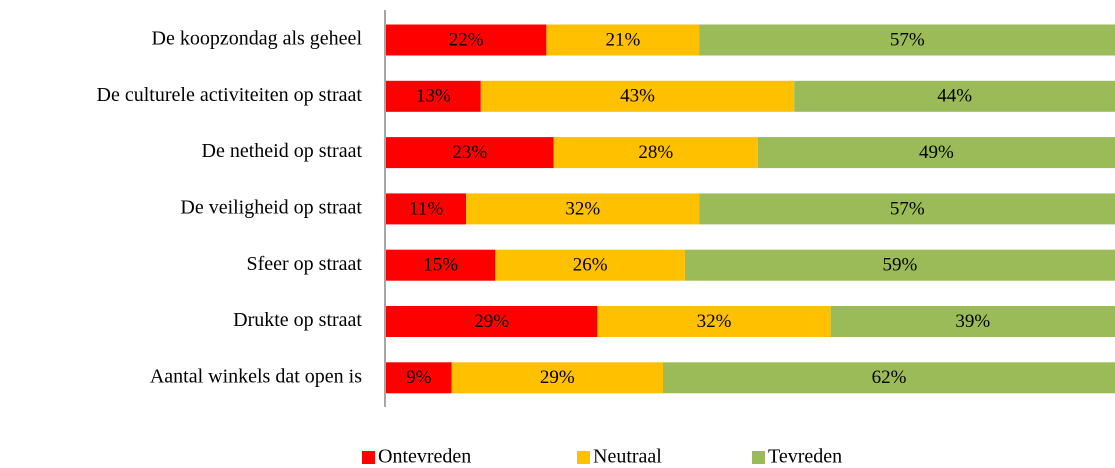 This screenshot has height=468, width=1115. I want to click on data-label: 11%, so click(426, 208).